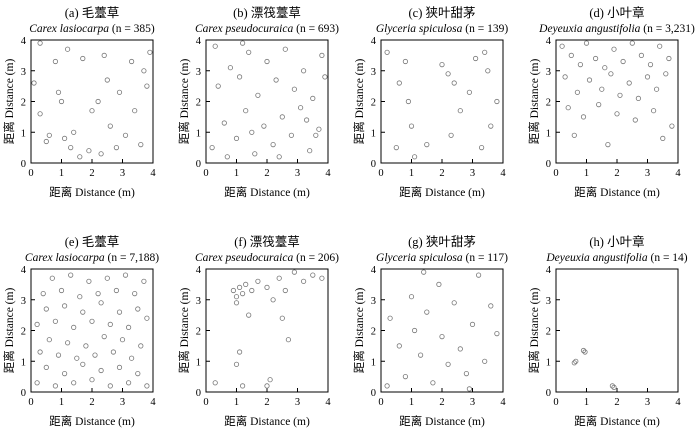 The width and height of the screenshot is (700, 434). What do you see at coordinates (9, 331) in the screenshot?
I see `y-axis-label: 距离 Distance (m)` at bounding box center [9, 331].